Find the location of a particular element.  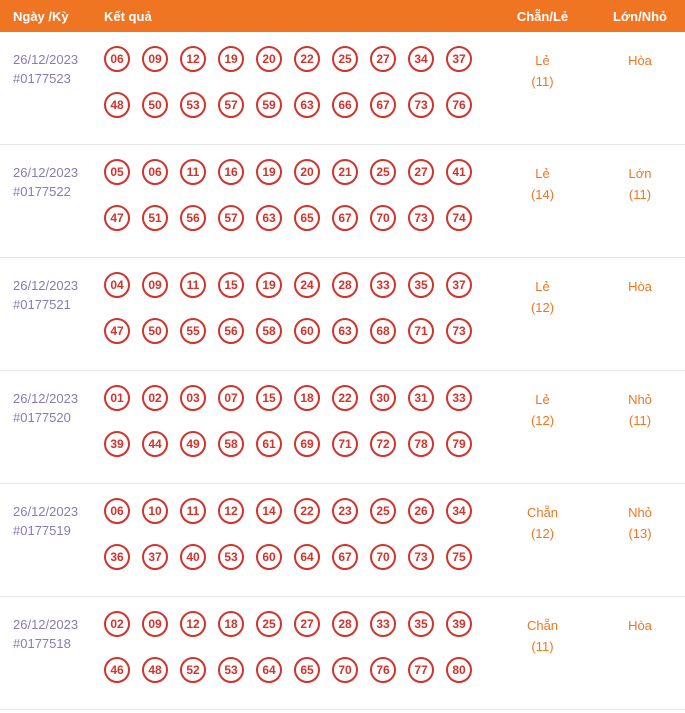

draw-date-period: 26/12/2023 #0177520 is located at coordinates (45, 429).